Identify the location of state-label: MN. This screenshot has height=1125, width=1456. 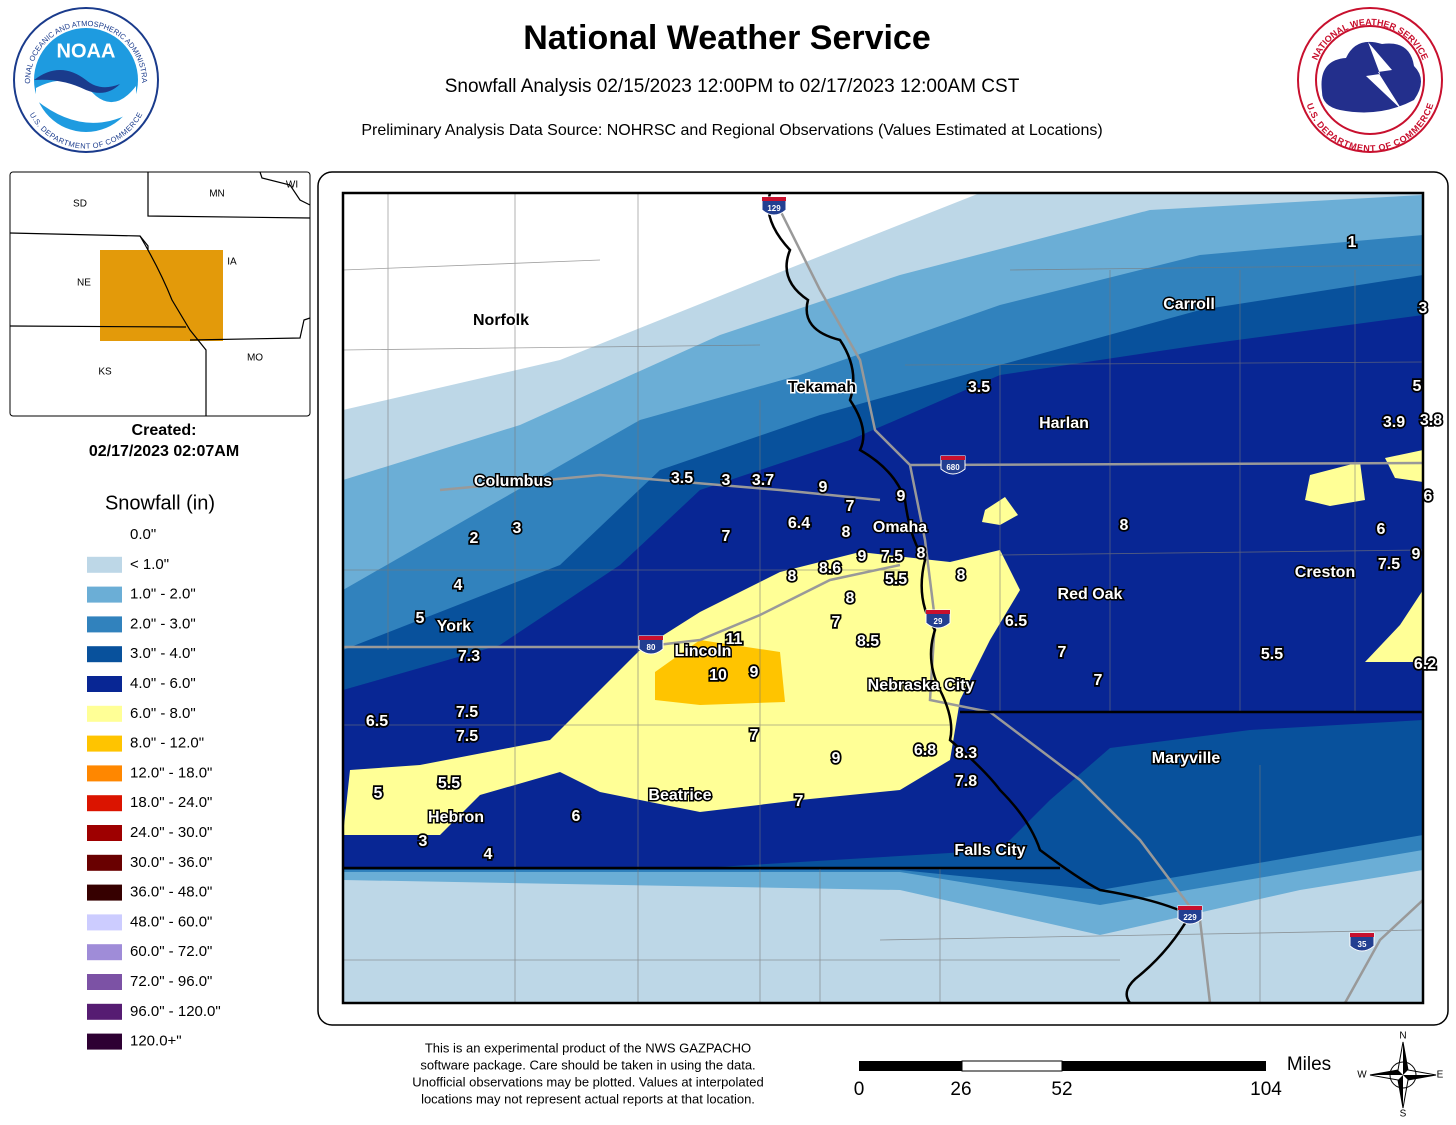
(217, 194).